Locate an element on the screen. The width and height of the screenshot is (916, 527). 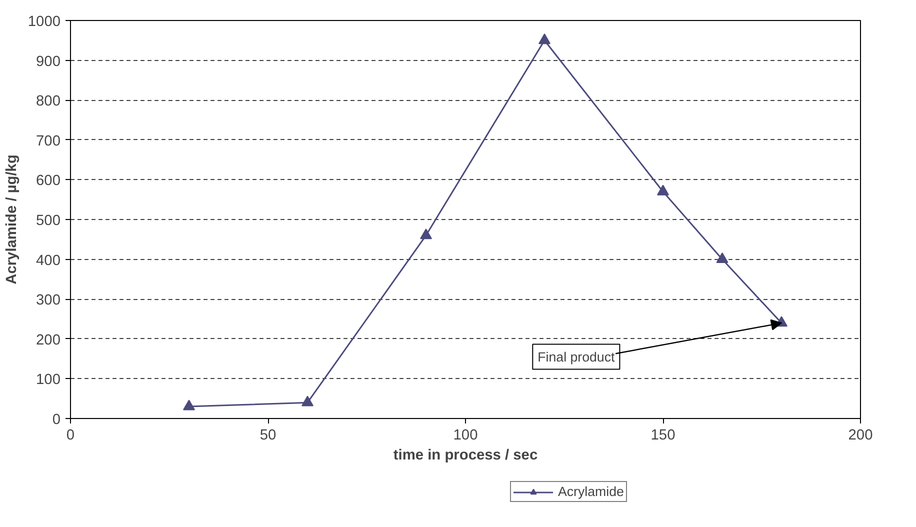
y-tick-label: 600 is located at coordinates (48, 181).